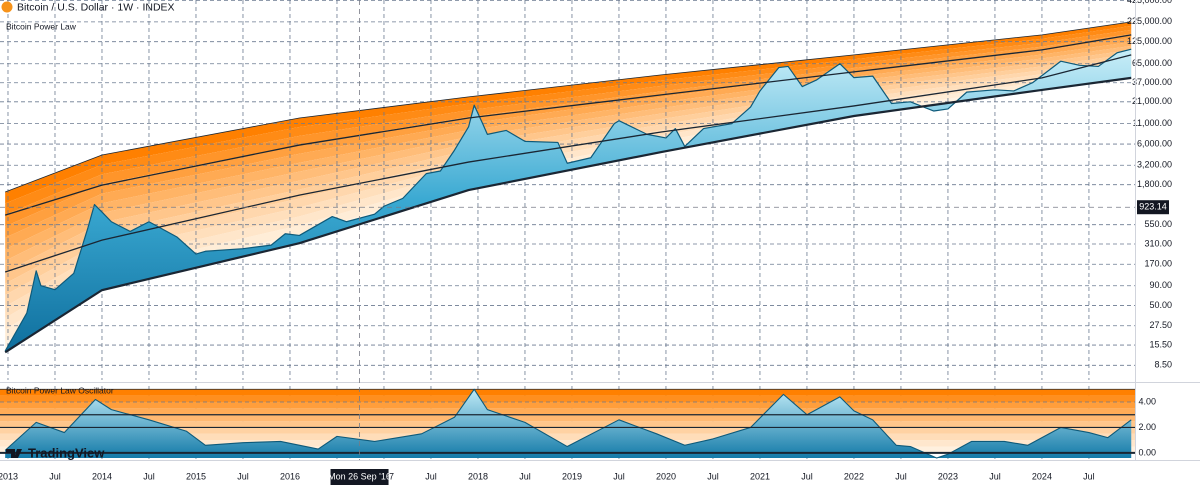 Image resolution: width=1200 pixels, height=495 pixels. I want to click on y-tick-label: 425,000.00, so click(1149, 2).